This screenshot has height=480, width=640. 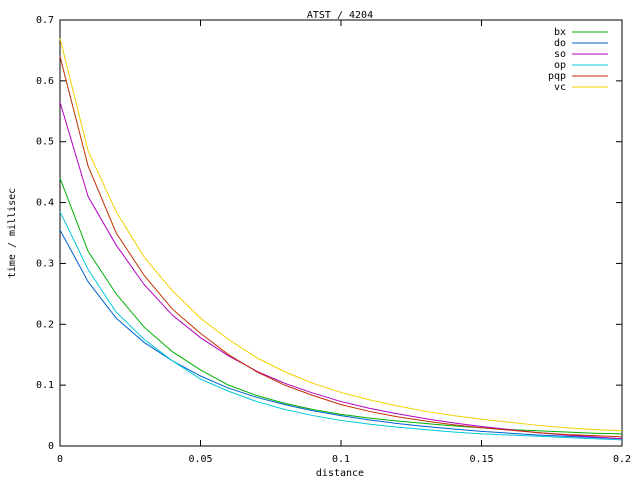 What do you see at coordinates (200, 459) in the screenshot?
I see `x-tick-label: 0.05` at bounding box center [200, 459].